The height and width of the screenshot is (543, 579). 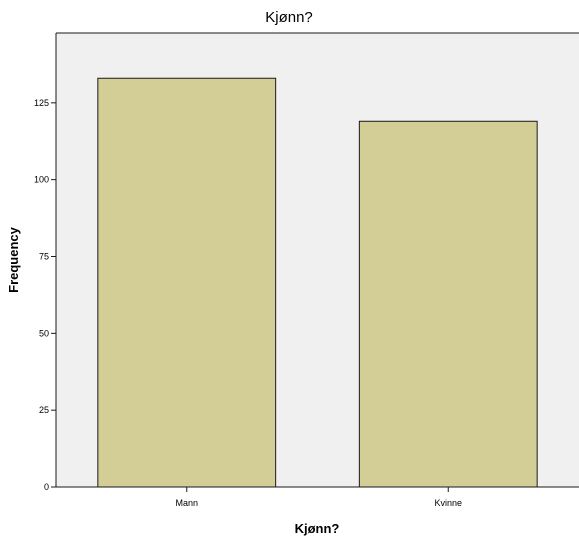 What do you see at coordinates (44, 257) in the screenshot?
I see `y-tick-label: 75` at bounding box center [44, 257].